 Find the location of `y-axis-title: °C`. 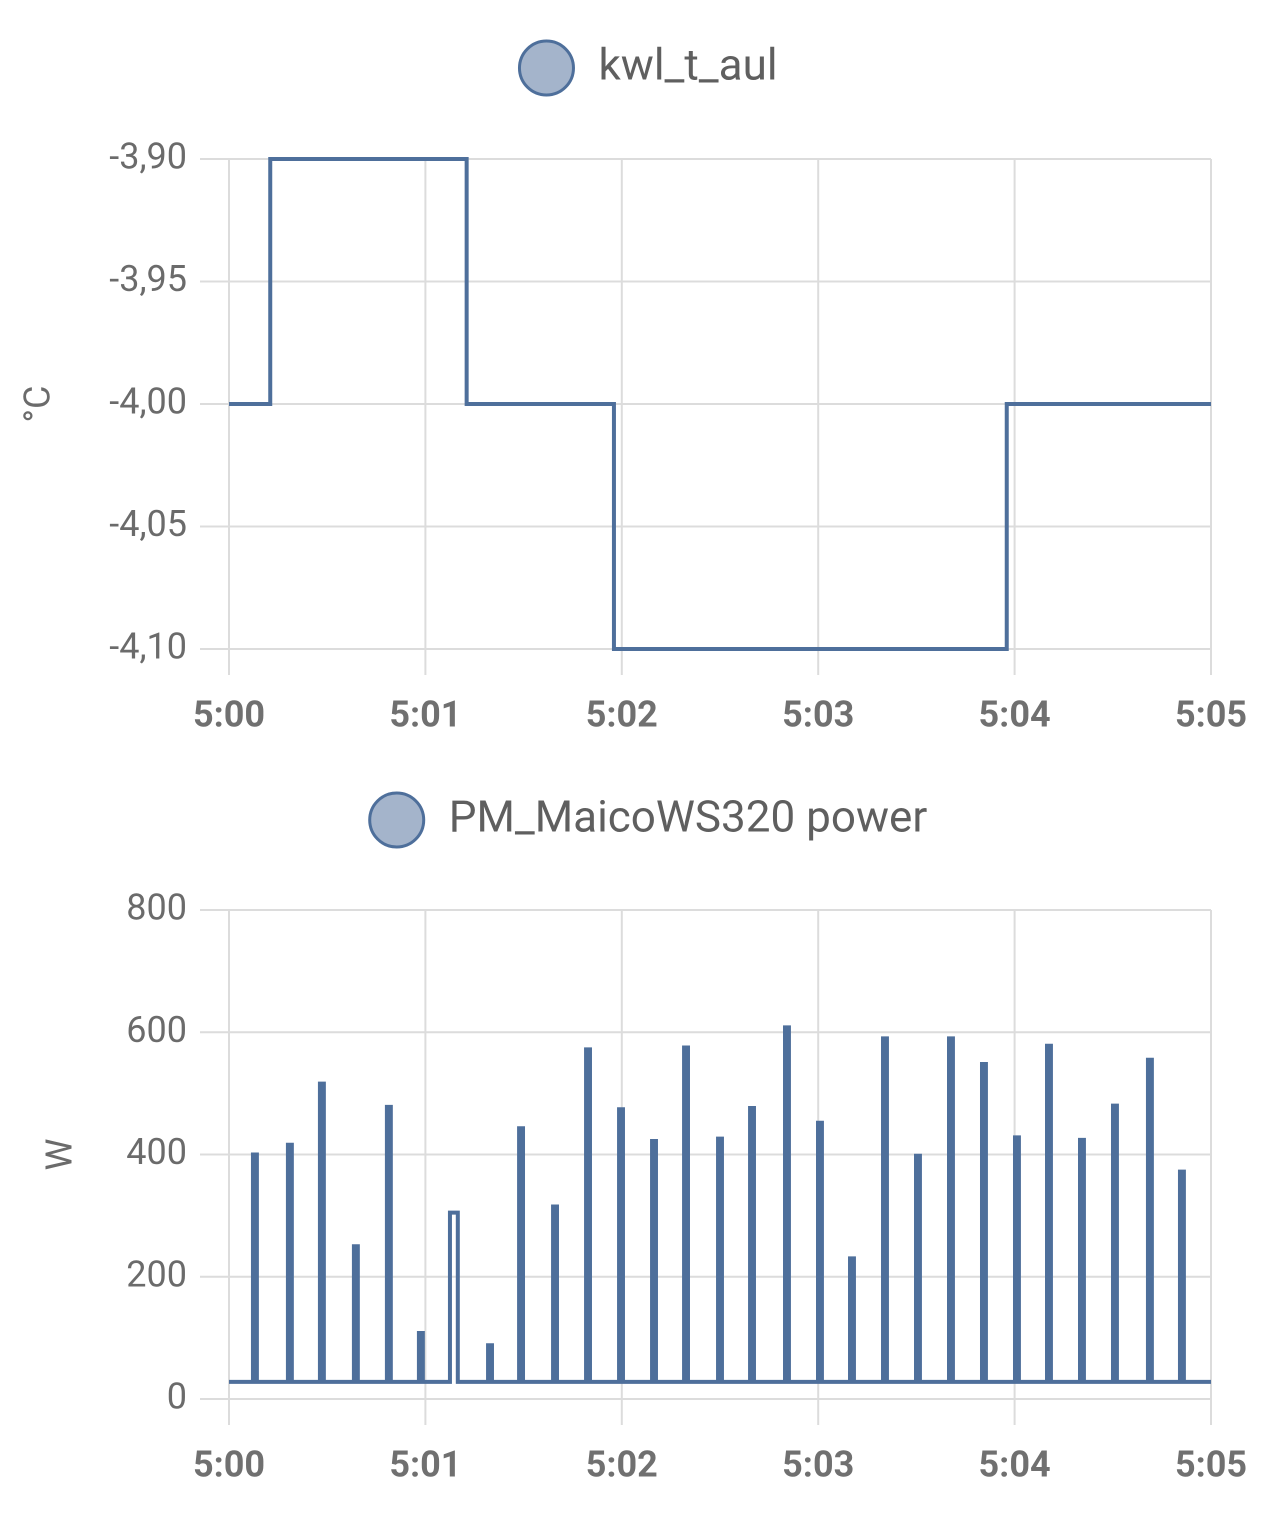

y-axis-title: °C is located at coordinates (38, 404).